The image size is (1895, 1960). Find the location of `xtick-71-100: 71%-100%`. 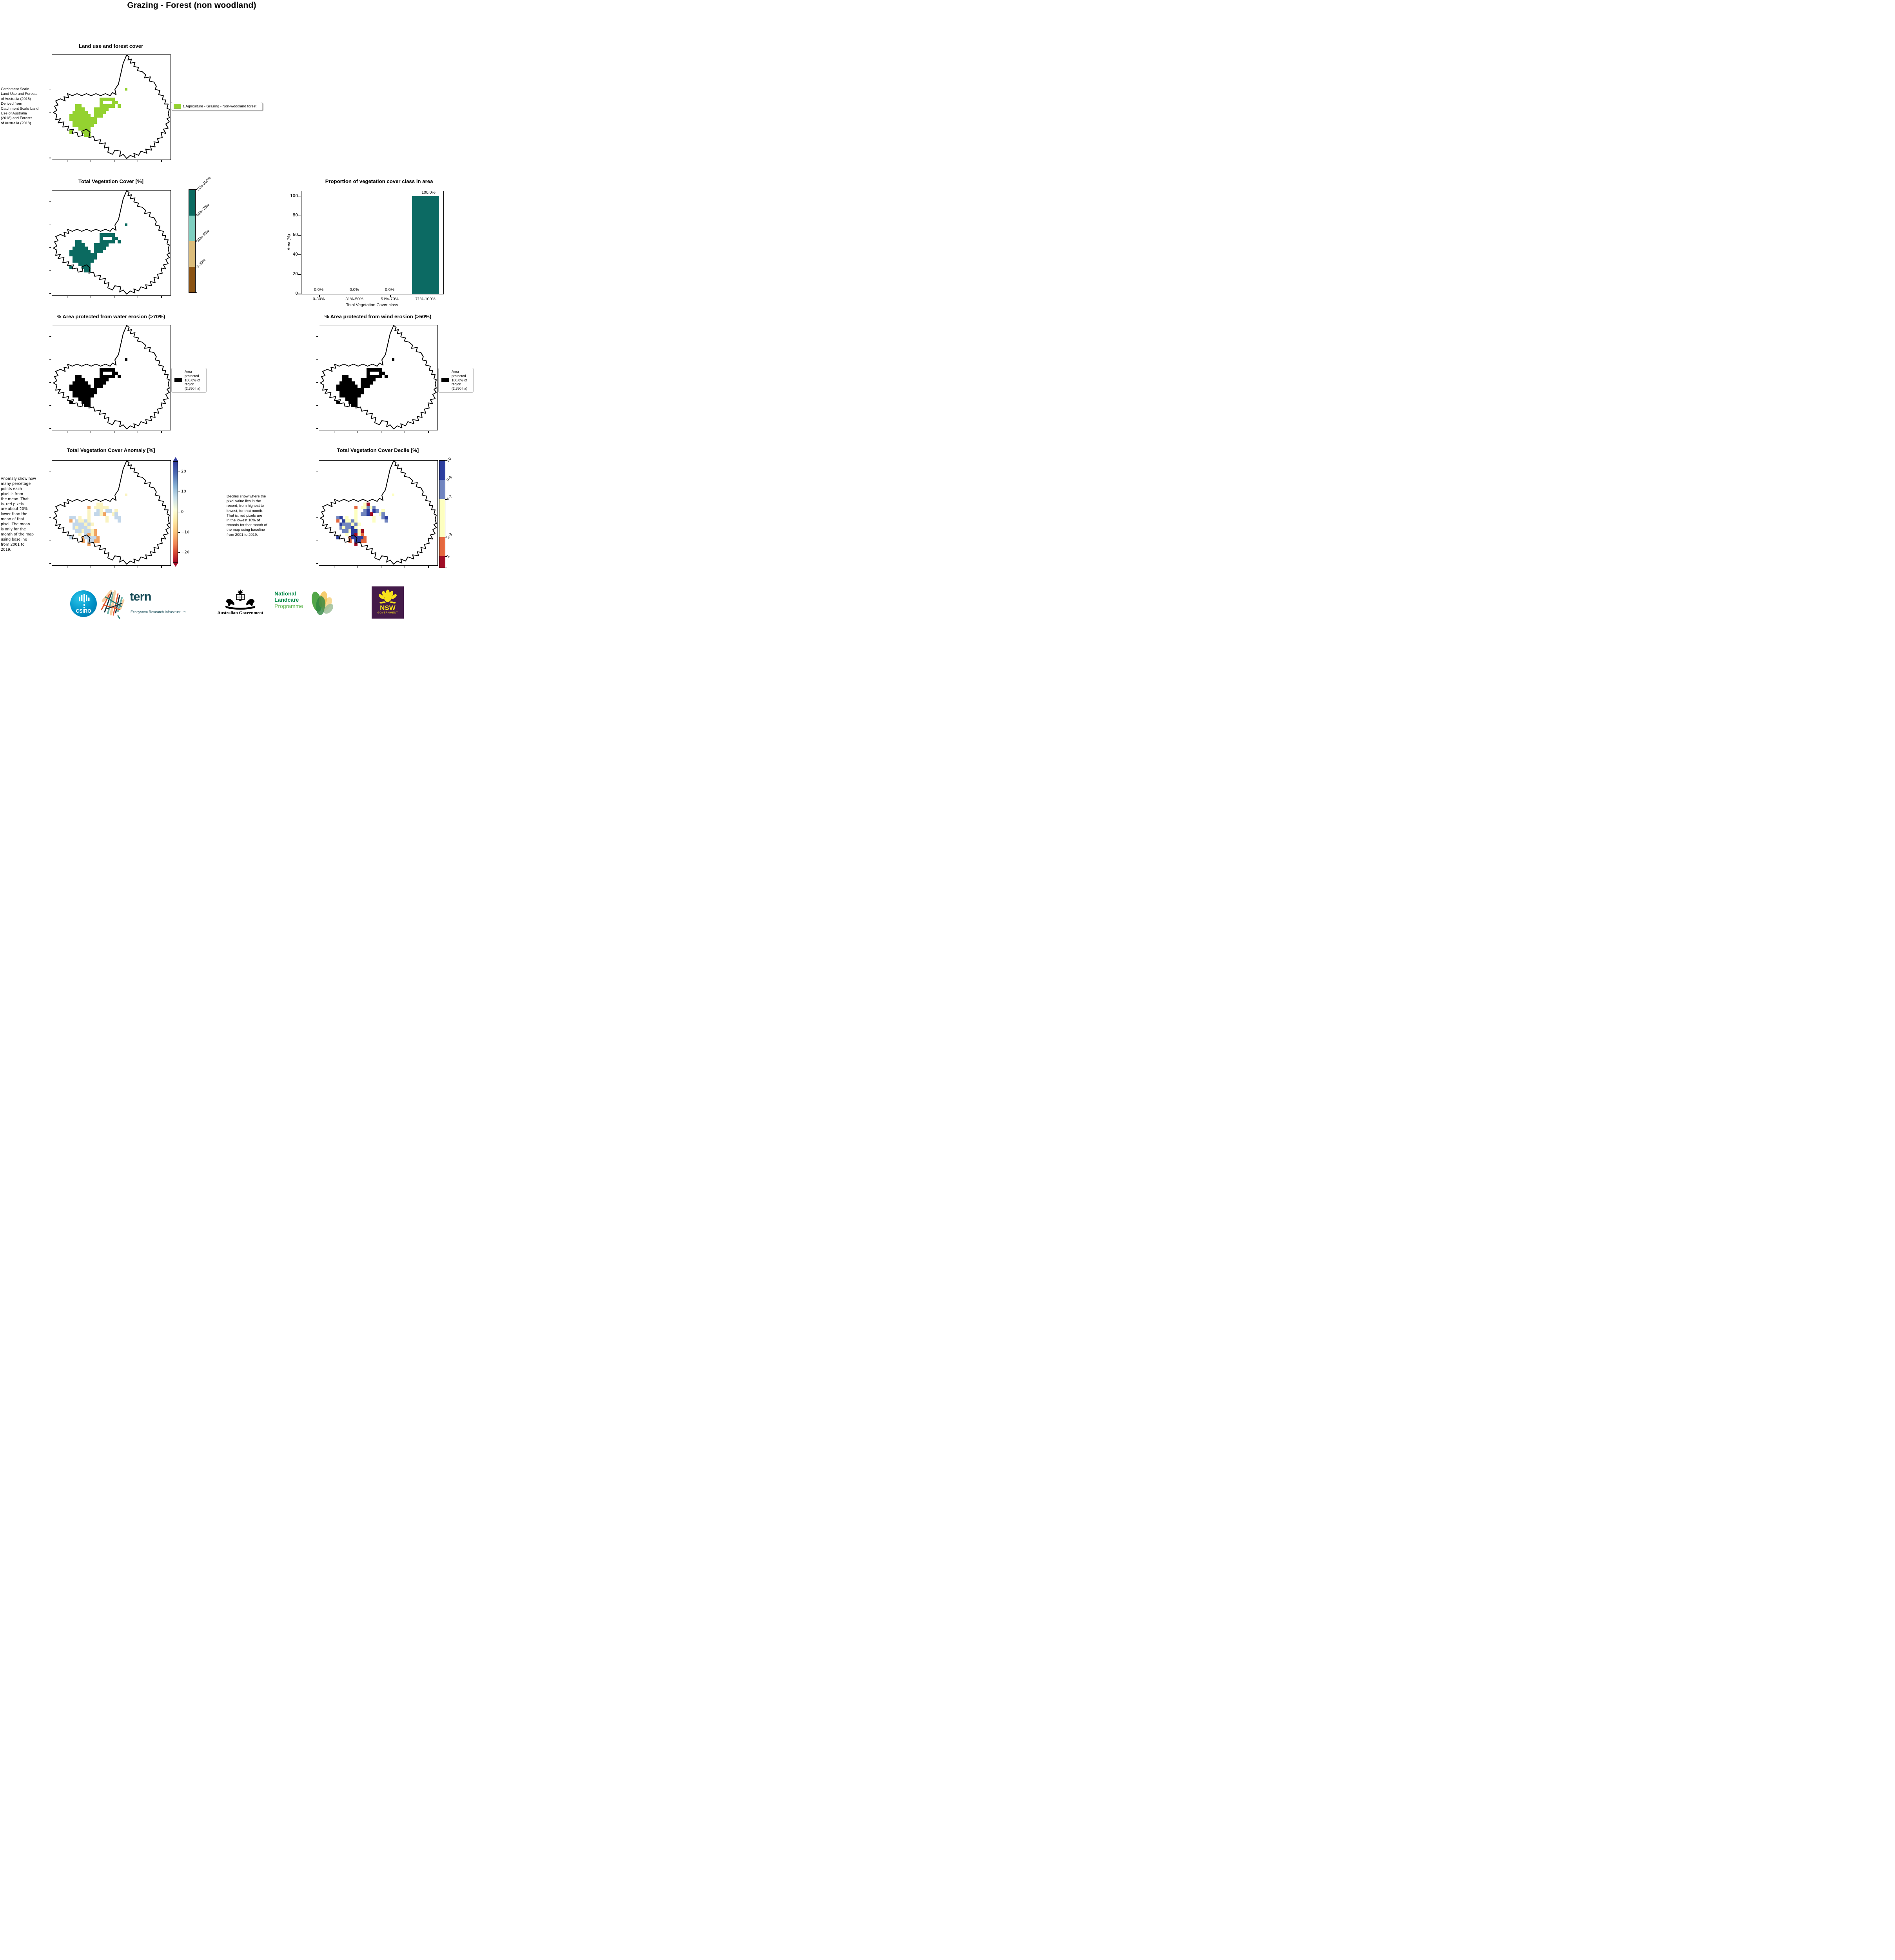

xtick-71-100: 71%-100% is located at coordinates (425, 299).